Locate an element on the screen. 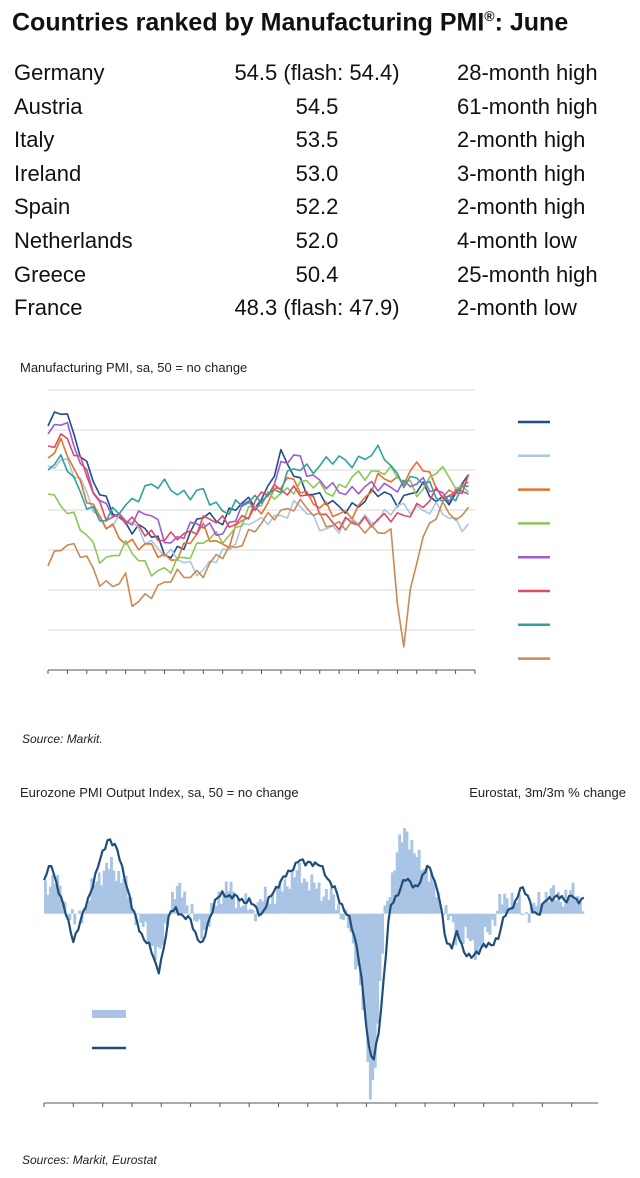 This screenshot has height=1178, width=640. country-name: Netherlands is located at coordinates (73, 240).